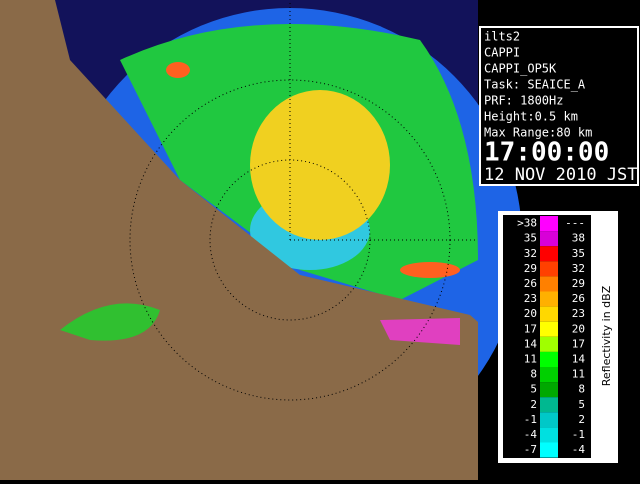 This screenshot has height=484, width=640. Describe the element at coordinates (579, 449) in the screenshot. I see `legend-high: -4` at that location.